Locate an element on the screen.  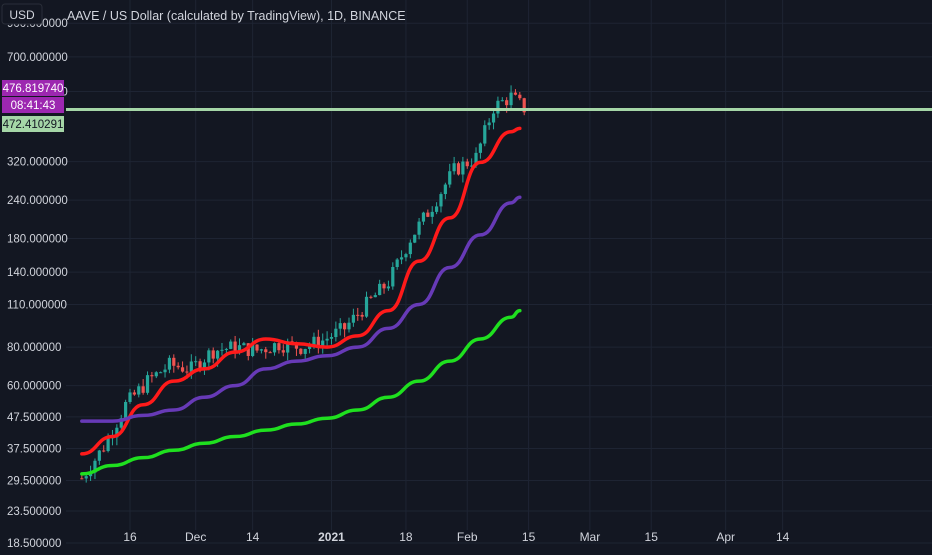
countdown-tag-bg is located at coordinates (33, 105).